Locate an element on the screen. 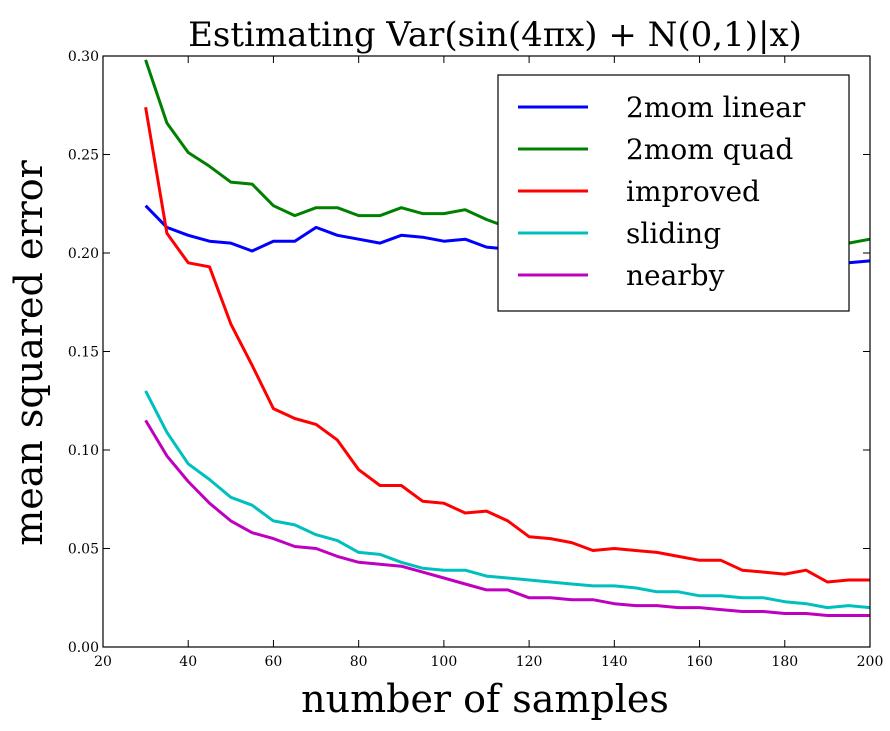  legend-item: sliding is located at coordinates (619, 233).